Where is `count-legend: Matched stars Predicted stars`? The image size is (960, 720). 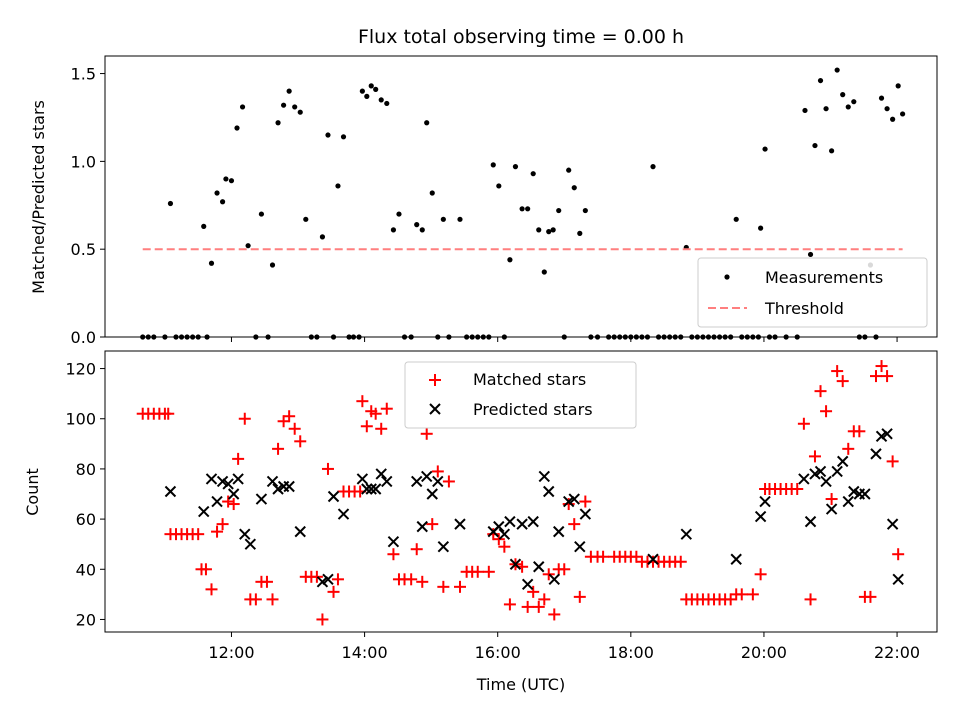
count-legend: Matched stars Predicted stars is located at coordinates (520, 395).